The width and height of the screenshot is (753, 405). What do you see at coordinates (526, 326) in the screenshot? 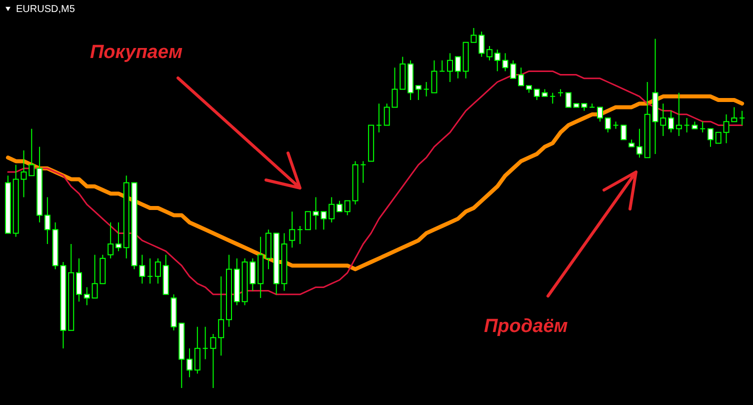
I see `annotation: Продаём` at bounding box center [526, 326].